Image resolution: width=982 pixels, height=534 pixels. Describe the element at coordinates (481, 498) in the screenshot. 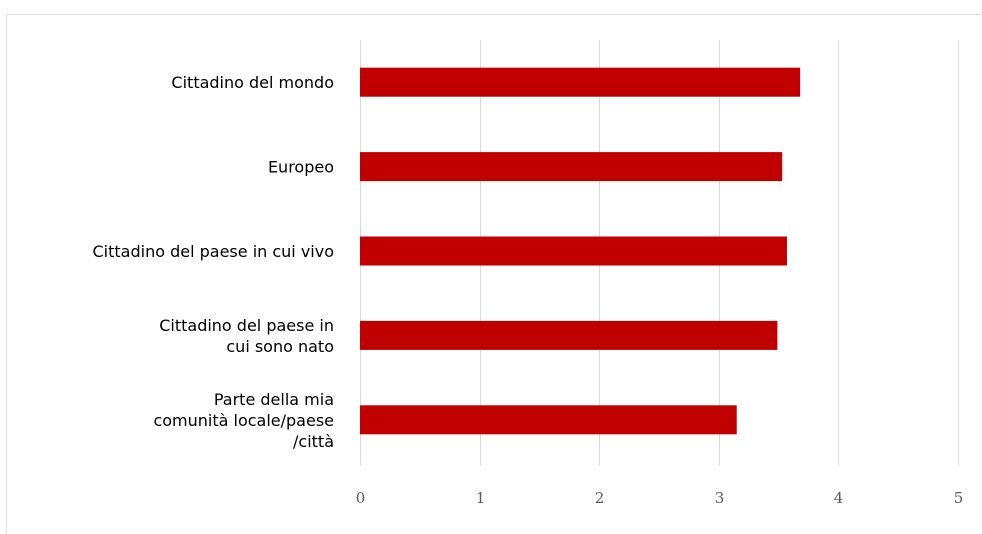

I see `x-tick-label: 1` at that location.